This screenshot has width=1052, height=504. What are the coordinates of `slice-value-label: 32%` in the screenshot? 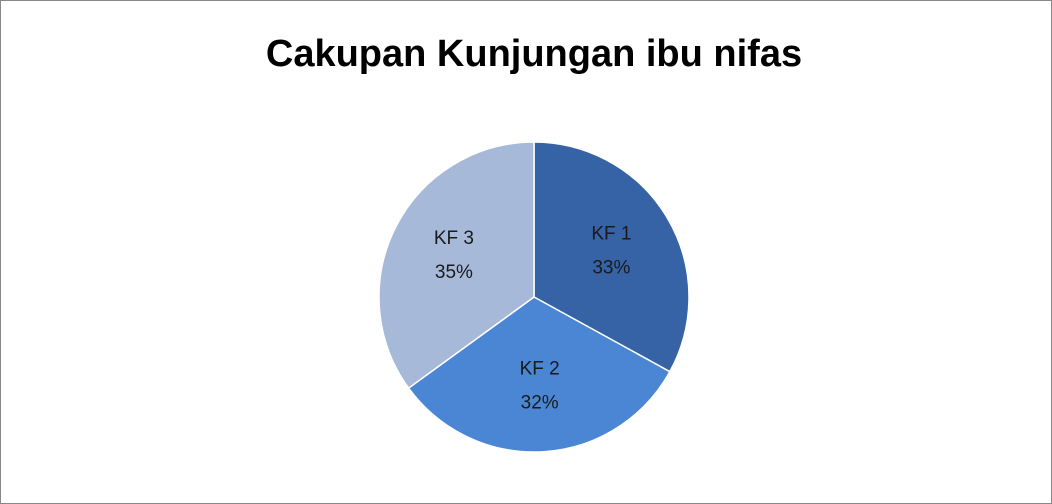 It's located at (540, 403).